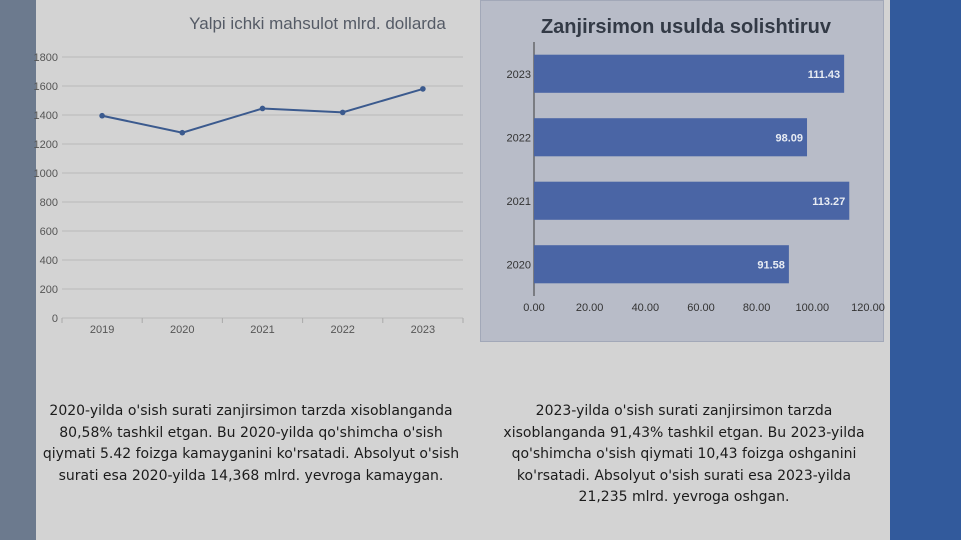 Image resolution: width=961 pixels, height=540 pixels. I want to click on category-label: 2020, so click(519, 265).